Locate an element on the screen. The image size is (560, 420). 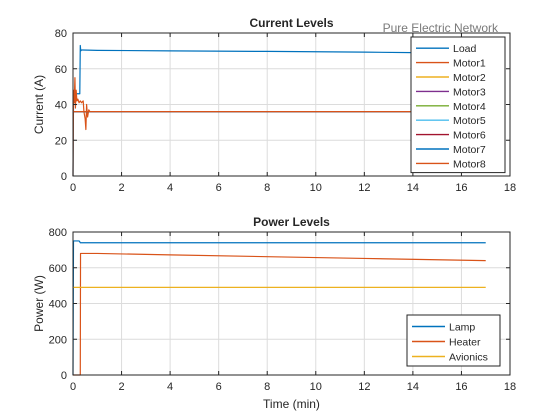
chart-title: Power Levels is located at coordinates (291, 222).